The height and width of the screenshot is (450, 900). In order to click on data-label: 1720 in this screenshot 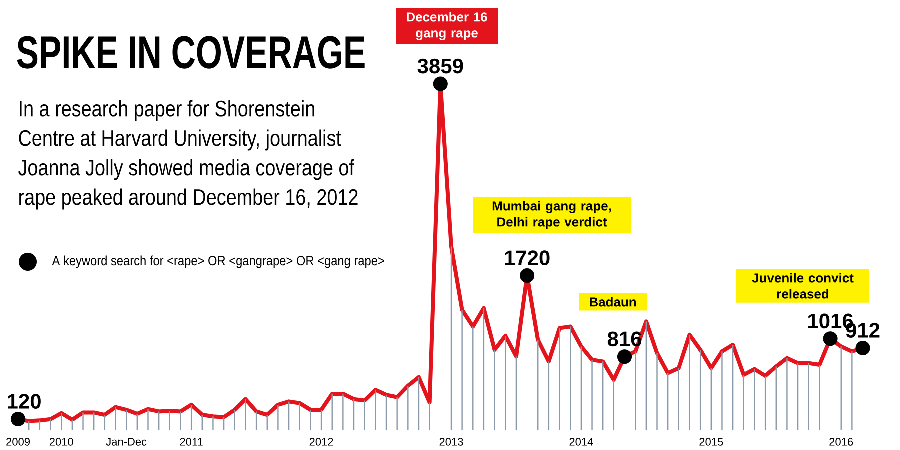, I will do `click(527, 258)`.